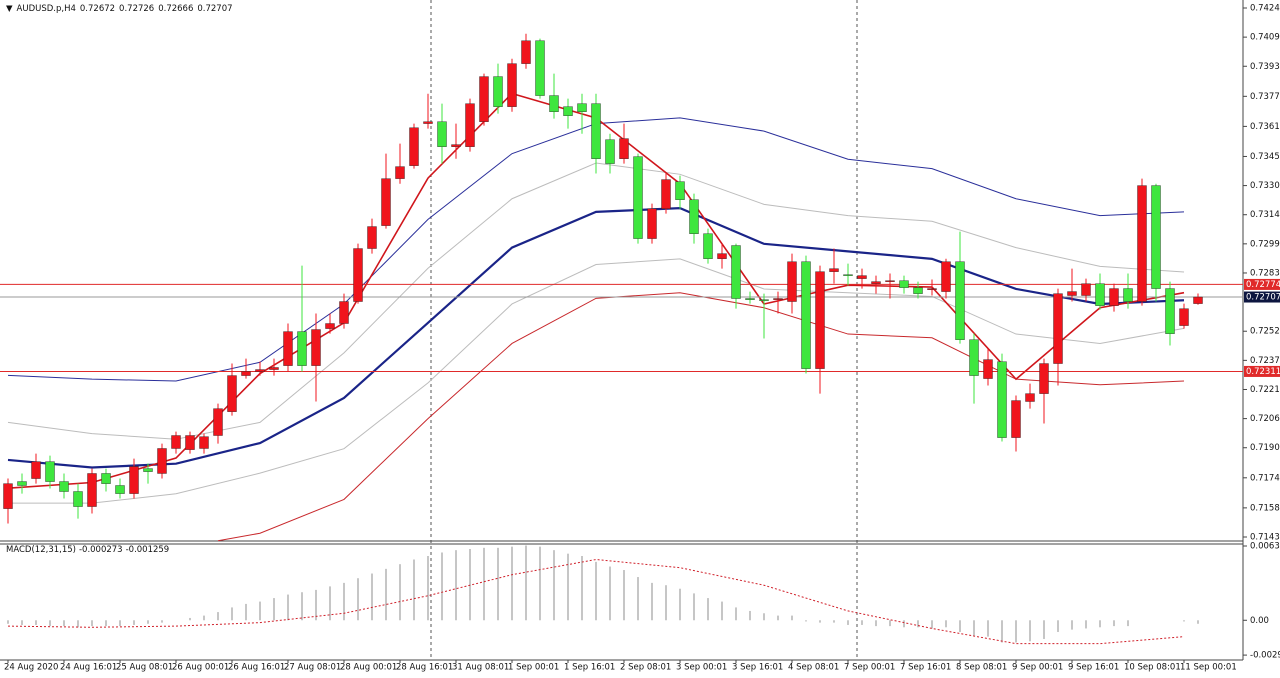 This screenshot has height=678, width=1280. What do you see at coordinates (1265, 9) in the screenshot?
I see `y-tick-label: 0.74245` at bounding box center [1265, 9].